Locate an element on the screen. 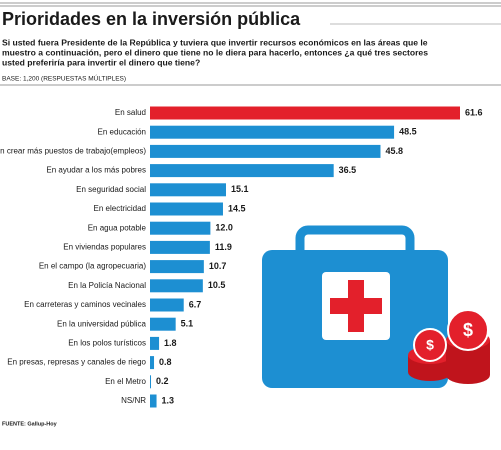 The image size is (501, 450). category-label: En salud is located at coordinates (130, 112).